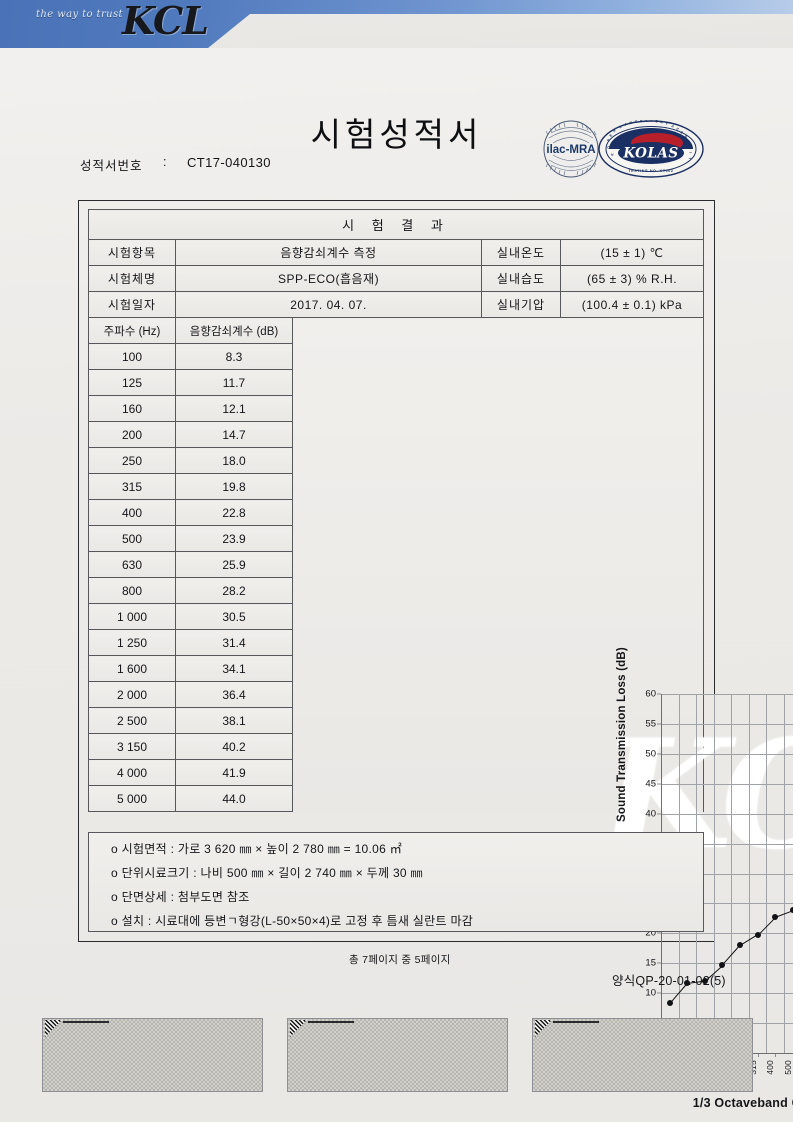 This screenshot has height=1122, width=793. What do you see at coordinates (132, 668) in the screenshot?
I see `frequency-cell: 1 600` at bounding box center [132, 668].